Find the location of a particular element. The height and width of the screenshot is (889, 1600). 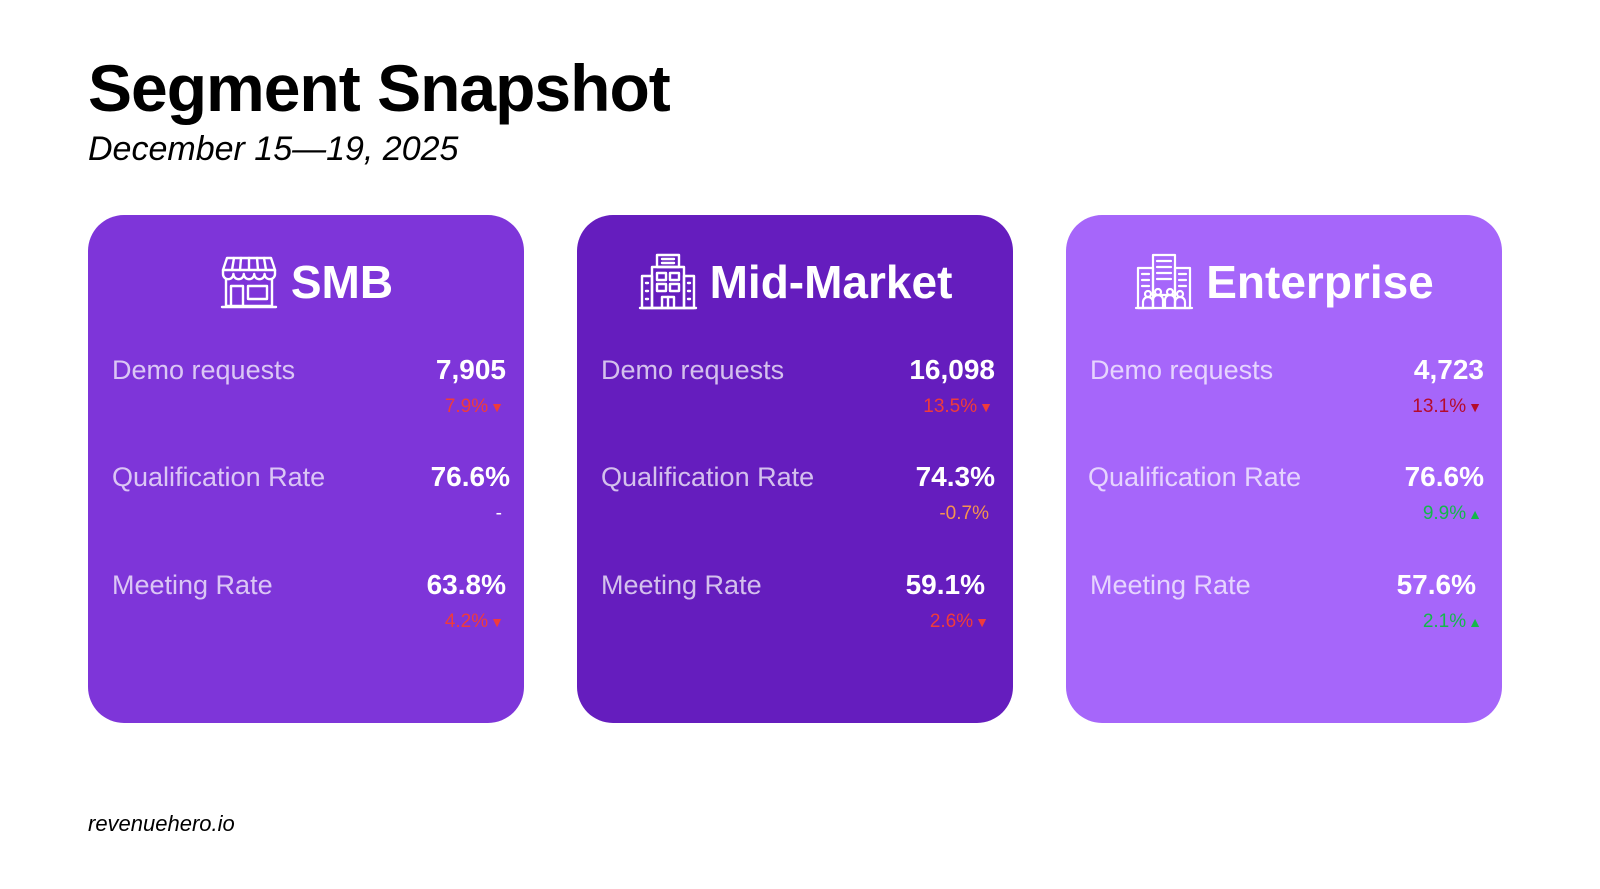

metric-value: 63.8% is located at coordinates (466, 584).